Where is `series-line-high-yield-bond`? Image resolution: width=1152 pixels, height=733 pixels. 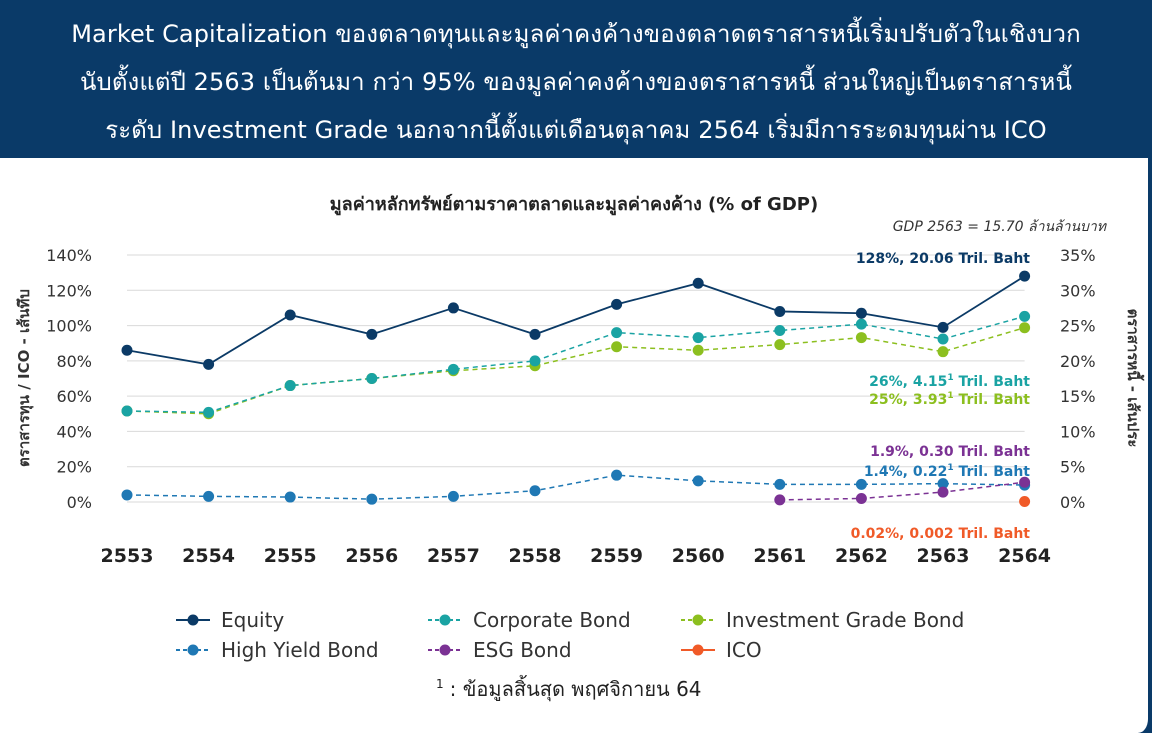 series-line-high-yield-bond is located at coordinates (575, 487).